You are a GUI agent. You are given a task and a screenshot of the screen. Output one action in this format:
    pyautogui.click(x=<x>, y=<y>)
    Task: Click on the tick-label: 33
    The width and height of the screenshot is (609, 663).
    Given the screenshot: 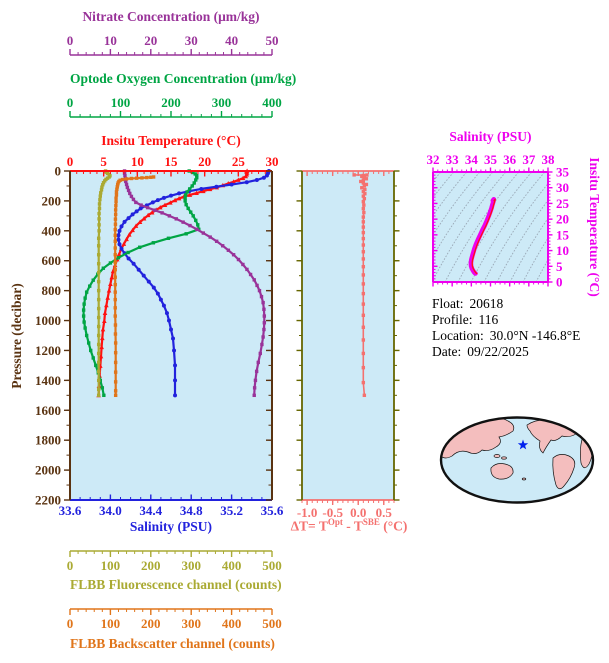 What is the action you would take?
    pyautogui.click(x=453, y=159)
    